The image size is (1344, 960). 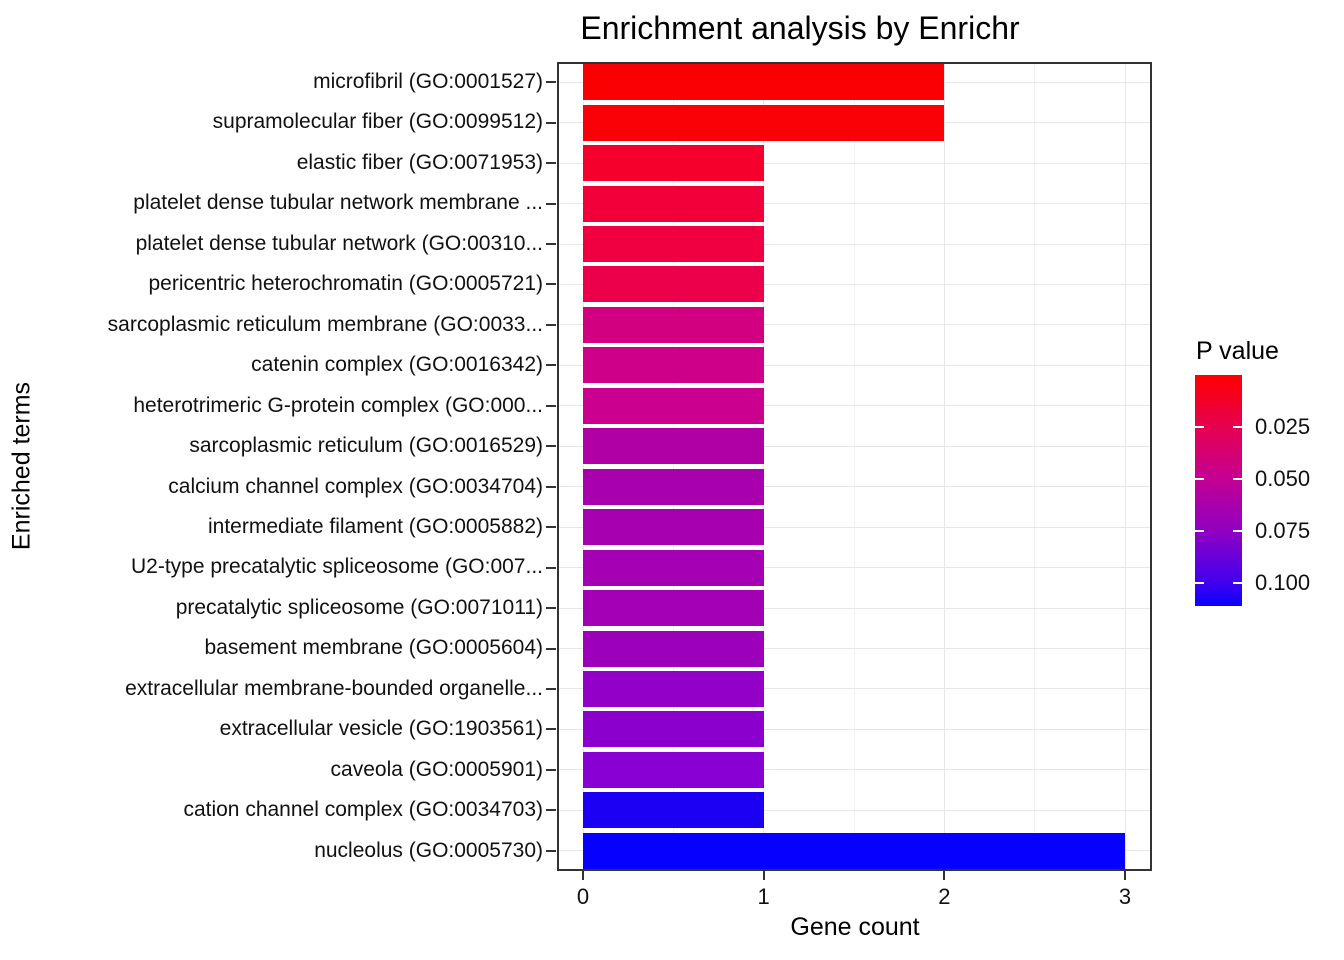 I want to click on y-axis-label: sarcoplasmic reticulum (GO:0016529), so click(x=366, y=446).